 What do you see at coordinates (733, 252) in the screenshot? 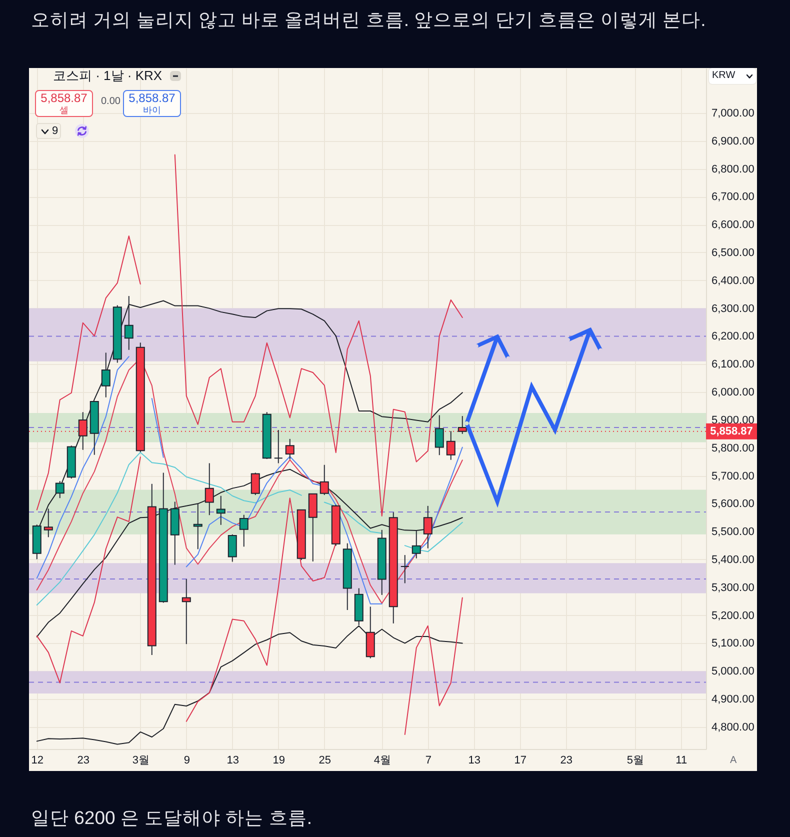
I see `y-tick-label: 6,500.00` at bounding box center [733, 252].